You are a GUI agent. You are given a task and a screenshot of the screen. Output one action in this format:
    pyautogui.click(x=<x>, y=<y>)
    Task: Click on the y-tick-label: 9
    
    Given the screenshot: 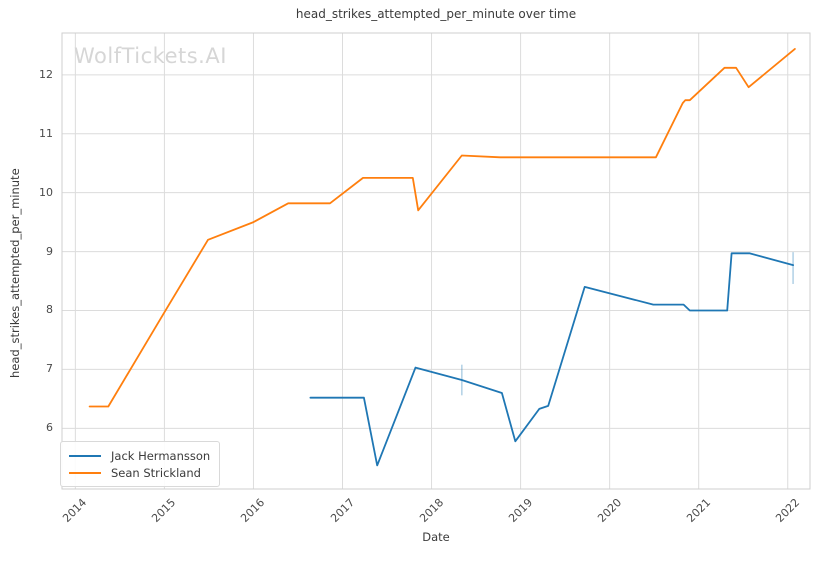 What is the action you would take?
    pyautogui.click(x=49, y=251)
    